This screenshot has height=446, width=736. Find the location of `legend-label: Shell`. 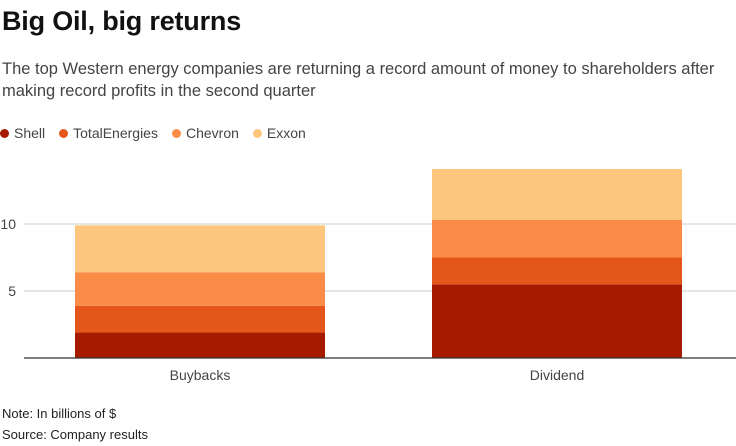

legend-label: Shell is located at coordinates (30, 133).